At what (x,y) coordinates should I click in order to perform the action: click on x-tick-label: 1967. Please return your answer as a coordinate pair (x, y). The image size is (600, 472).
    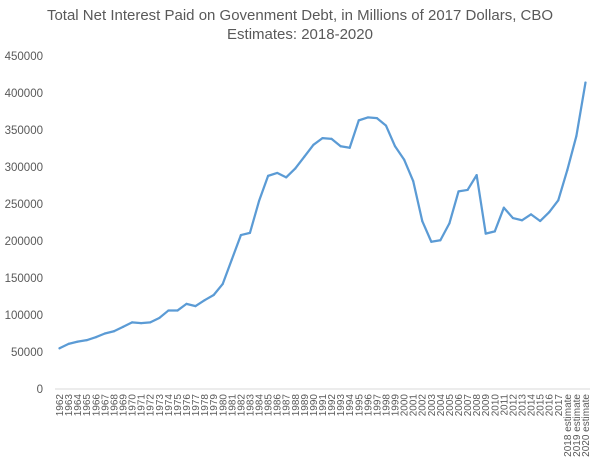
    Looking at the image, I should click on (105, 405).